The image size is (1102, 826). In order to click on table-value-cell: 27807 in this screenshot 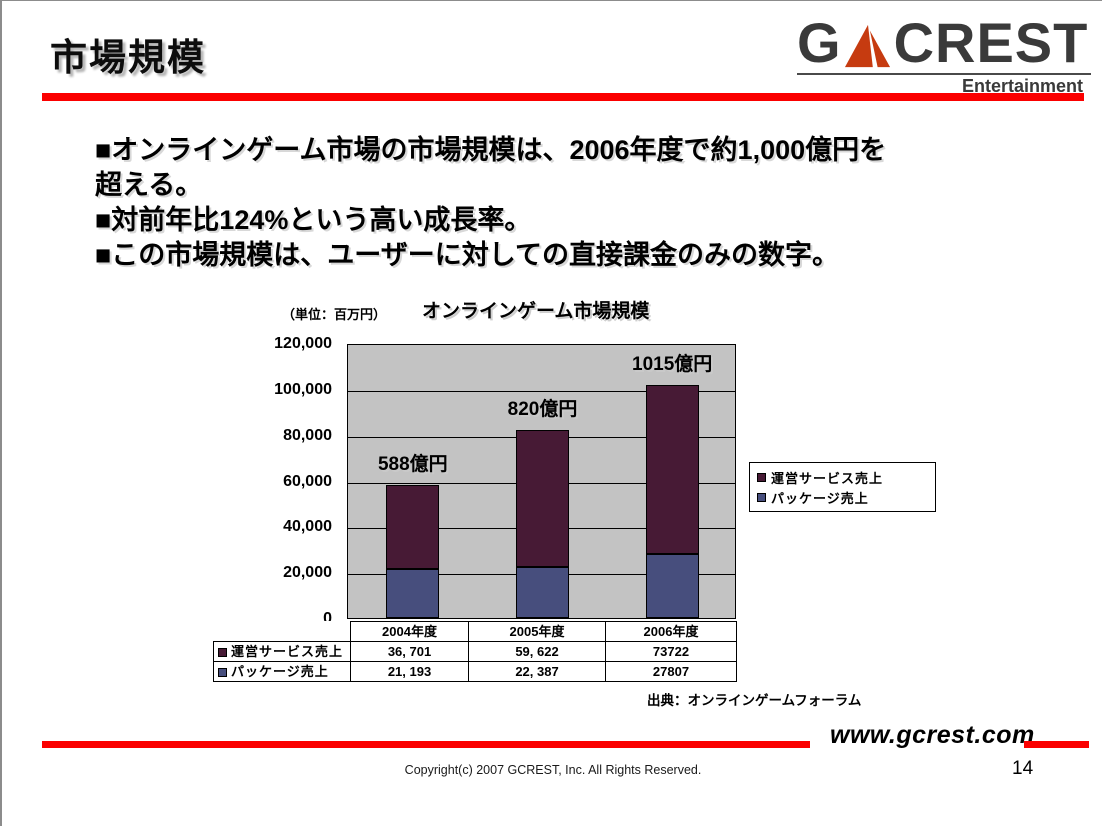, I will do `click(671, 671)`.